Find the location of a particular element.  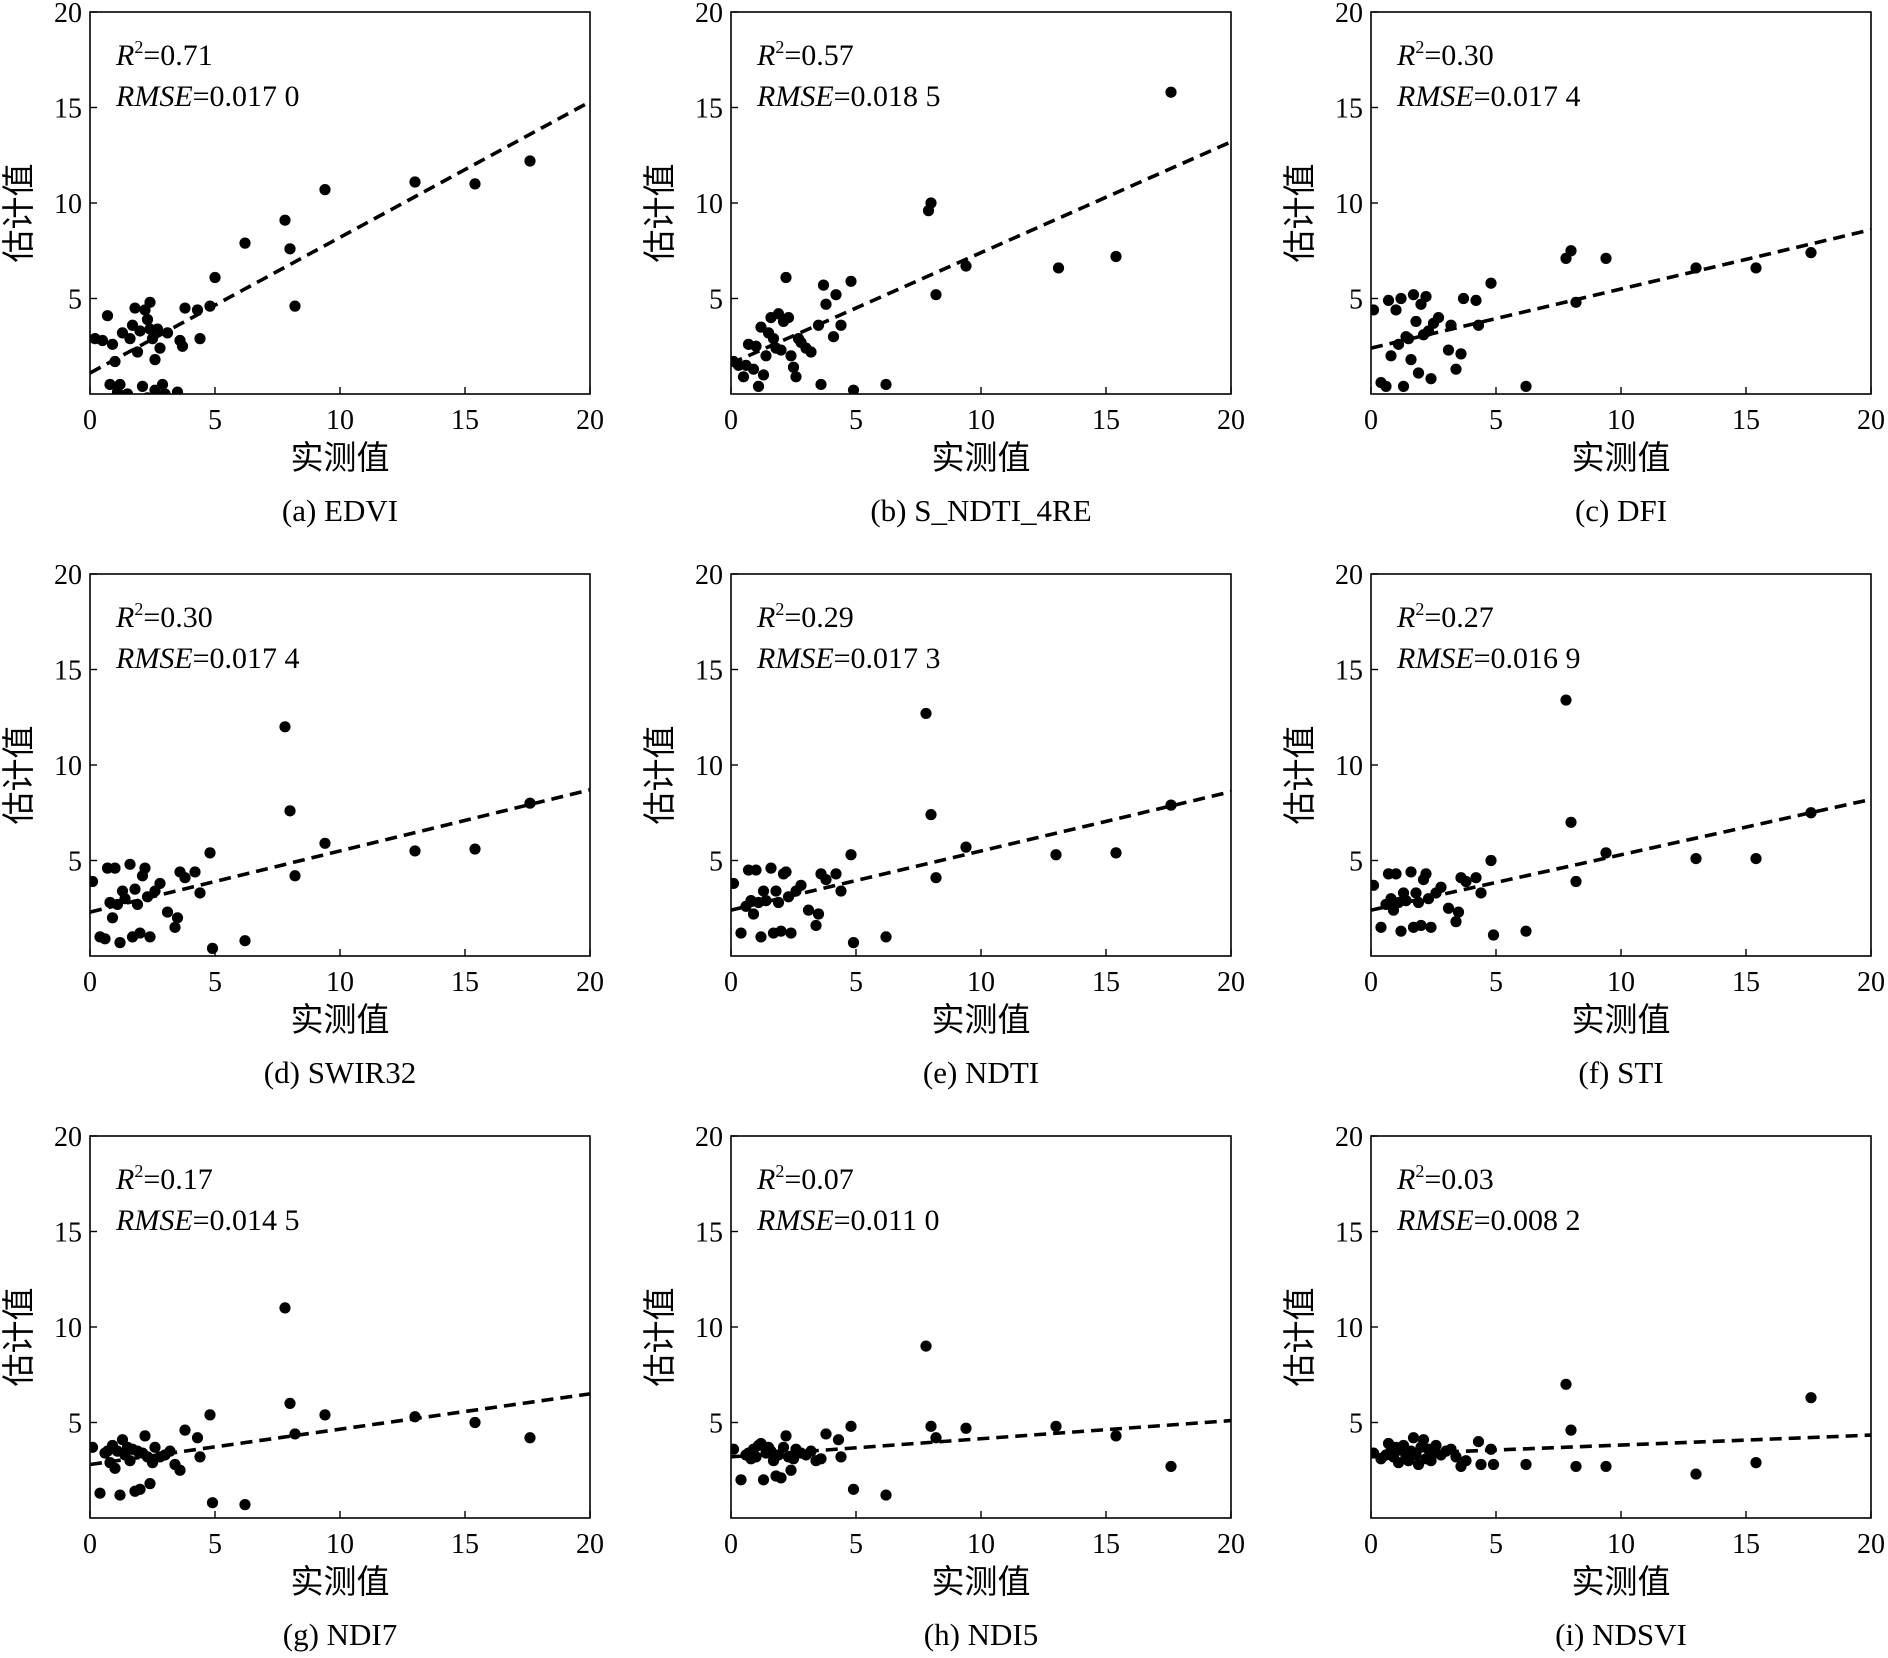

panel-caption: (h) NDI5 is located at coordinates (981, 1634).